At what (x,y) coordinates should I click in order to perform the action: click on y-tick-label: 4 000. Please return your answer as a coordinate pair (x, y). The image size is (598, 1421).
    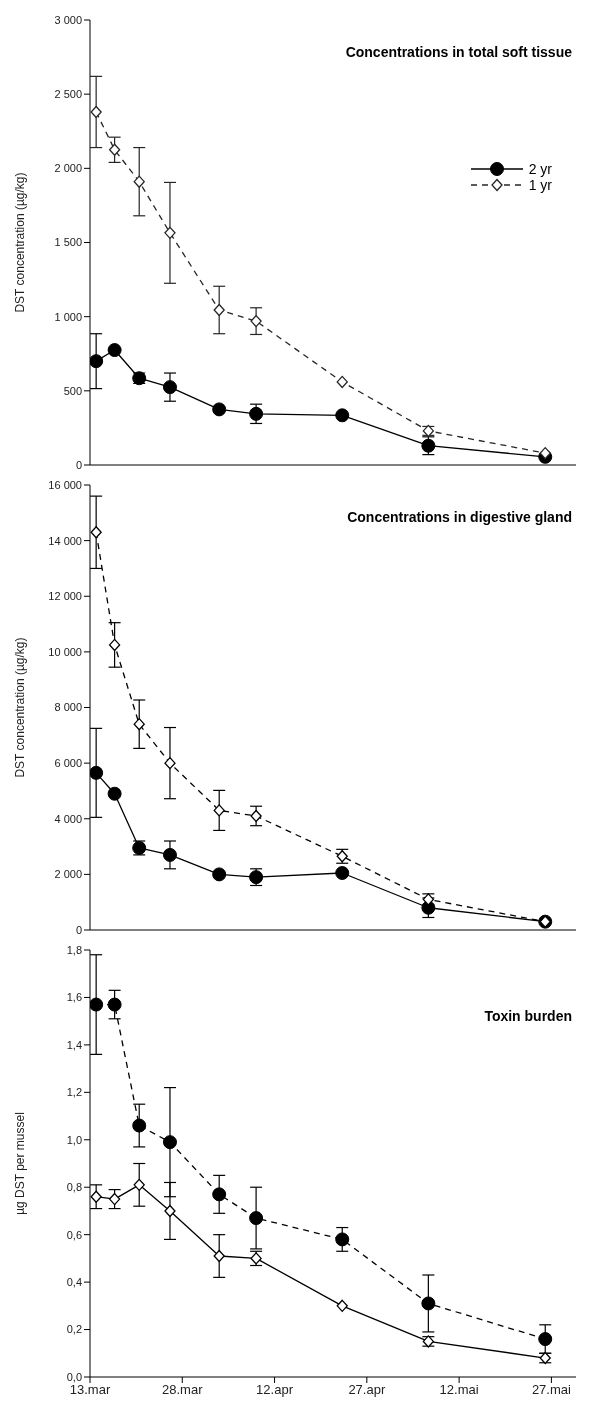
    Looking at the image, I should click on (68, 818).